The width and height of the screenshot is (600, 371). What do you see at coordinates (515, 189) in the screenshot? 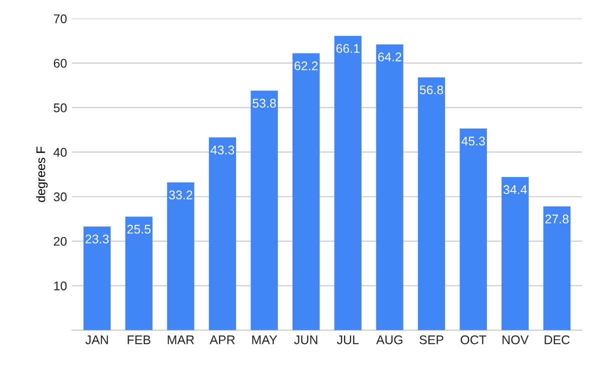
I see `data-label: 34.4` at bounding box center [515, 189].